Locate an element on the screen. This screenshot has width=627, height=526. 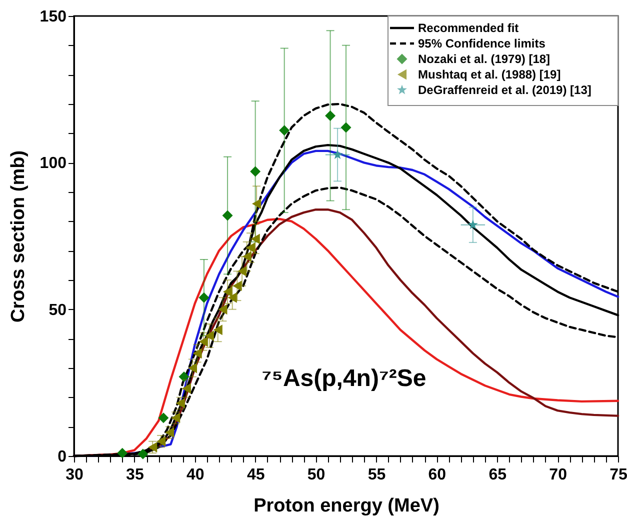
legend-label: Mushtaq et al. (1988) [19] is located at coordinates (489, 75).